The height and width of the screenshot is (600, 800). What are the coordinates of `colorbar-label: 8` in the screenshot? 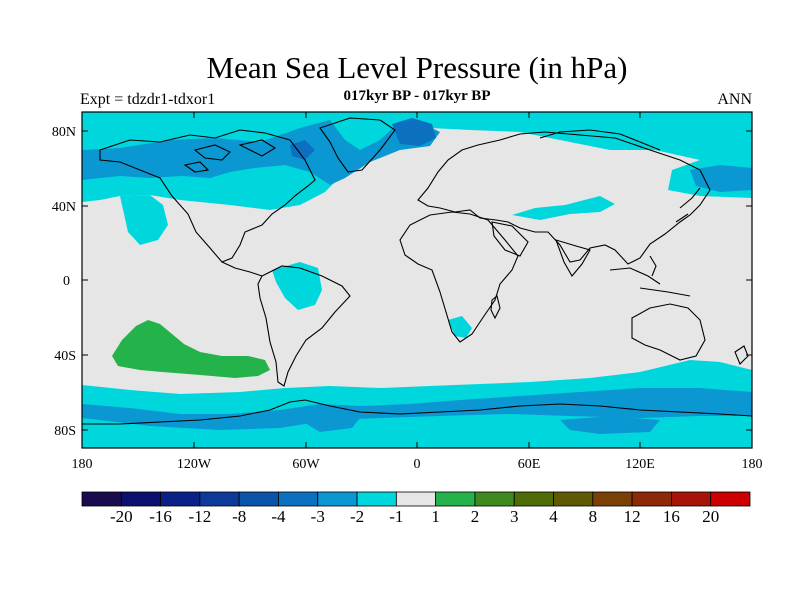 It's located at (593, 516).